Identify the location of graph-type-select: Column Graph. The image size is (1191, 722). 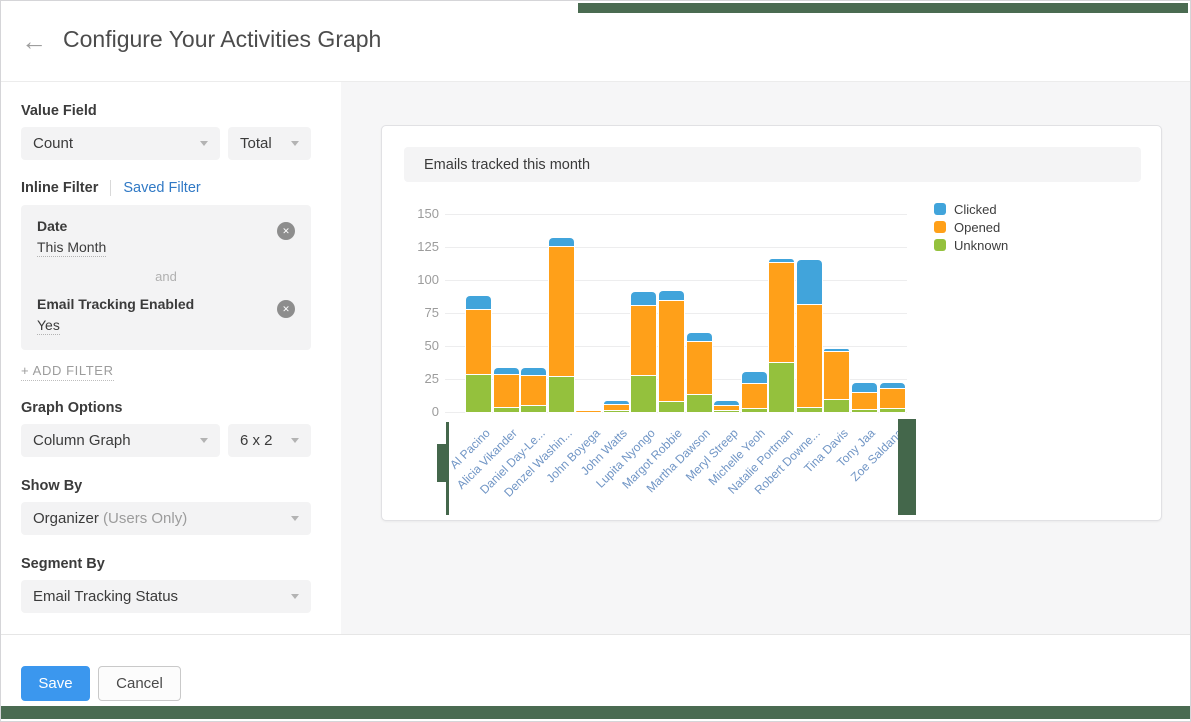
(120, 440).